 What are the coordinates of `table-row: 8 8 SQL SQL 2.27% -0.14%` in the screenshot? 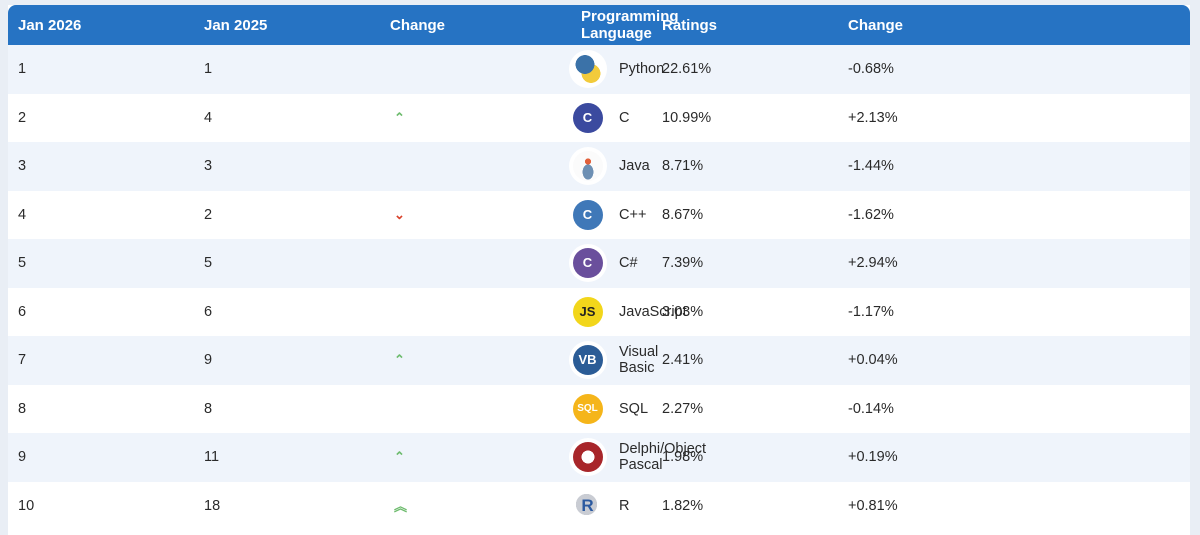 It's located at (599, 409).